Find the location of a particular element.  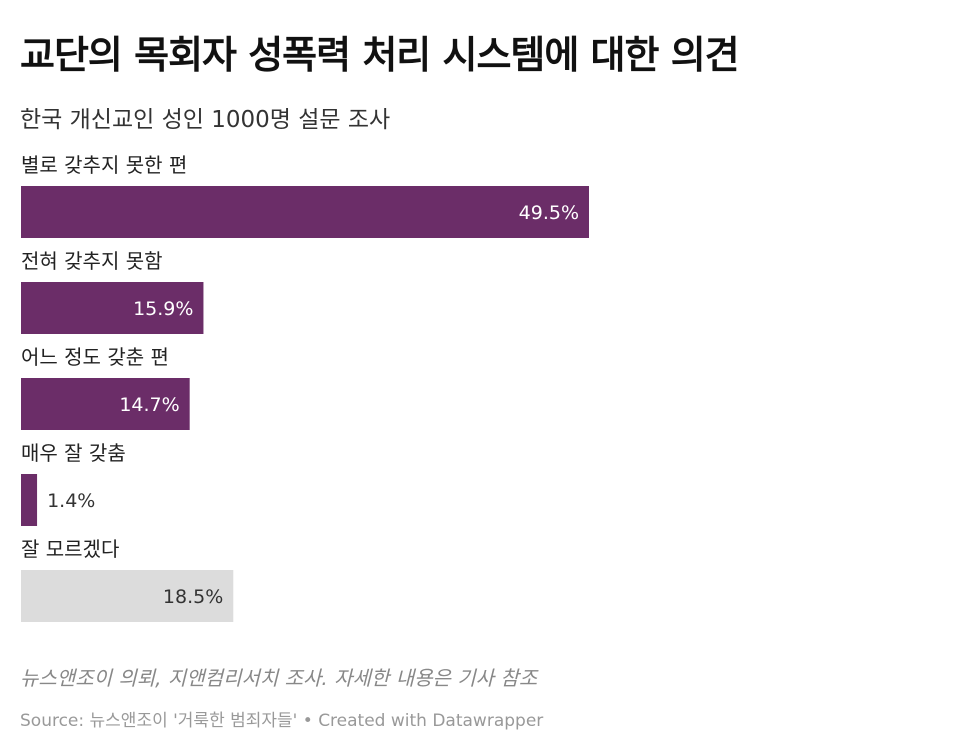

category-label: 매우 잘 갖춤 is located at coordinates (73, 453).